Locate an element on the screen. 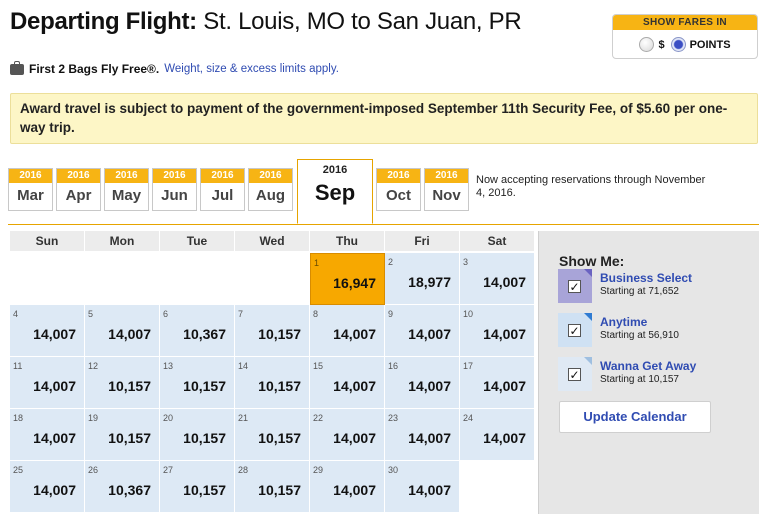  calendar-day-6: 6 10,367 is located at coordinates (197, 331).